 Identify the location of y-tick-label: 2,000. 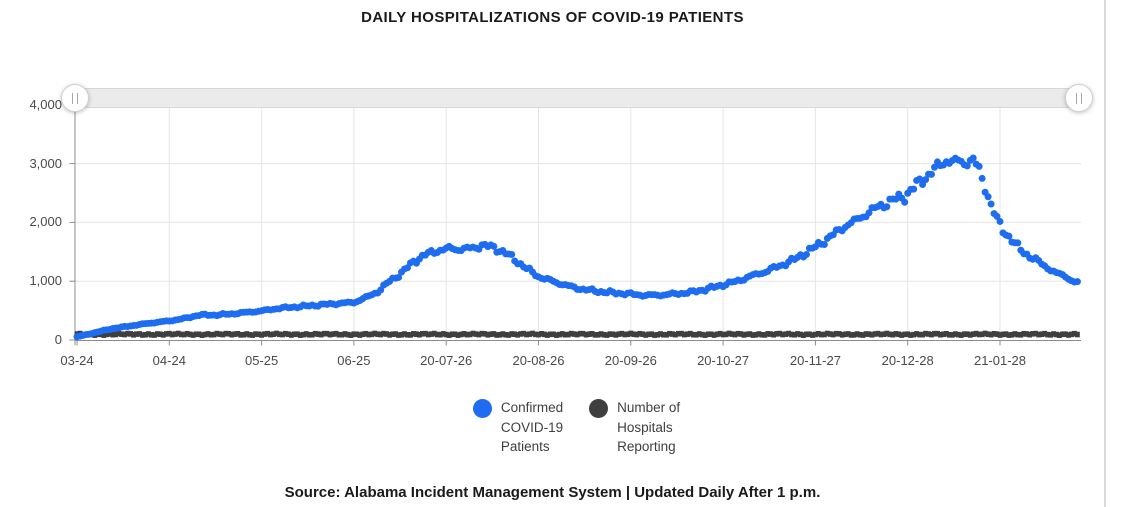
(45, 222).